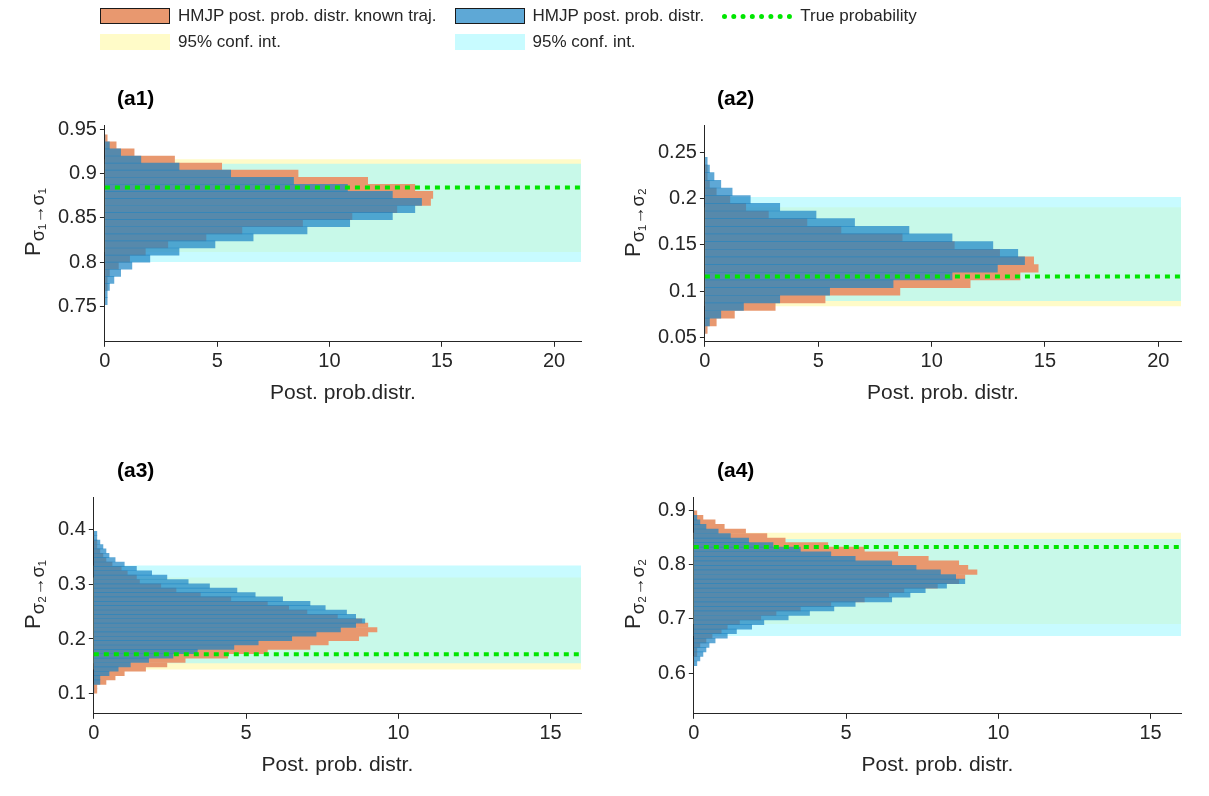  Describe the element at coordinates (307, 16) in the screenshot. I see `legend-label: HMJP post. prob. distr. known traj.` at that location.